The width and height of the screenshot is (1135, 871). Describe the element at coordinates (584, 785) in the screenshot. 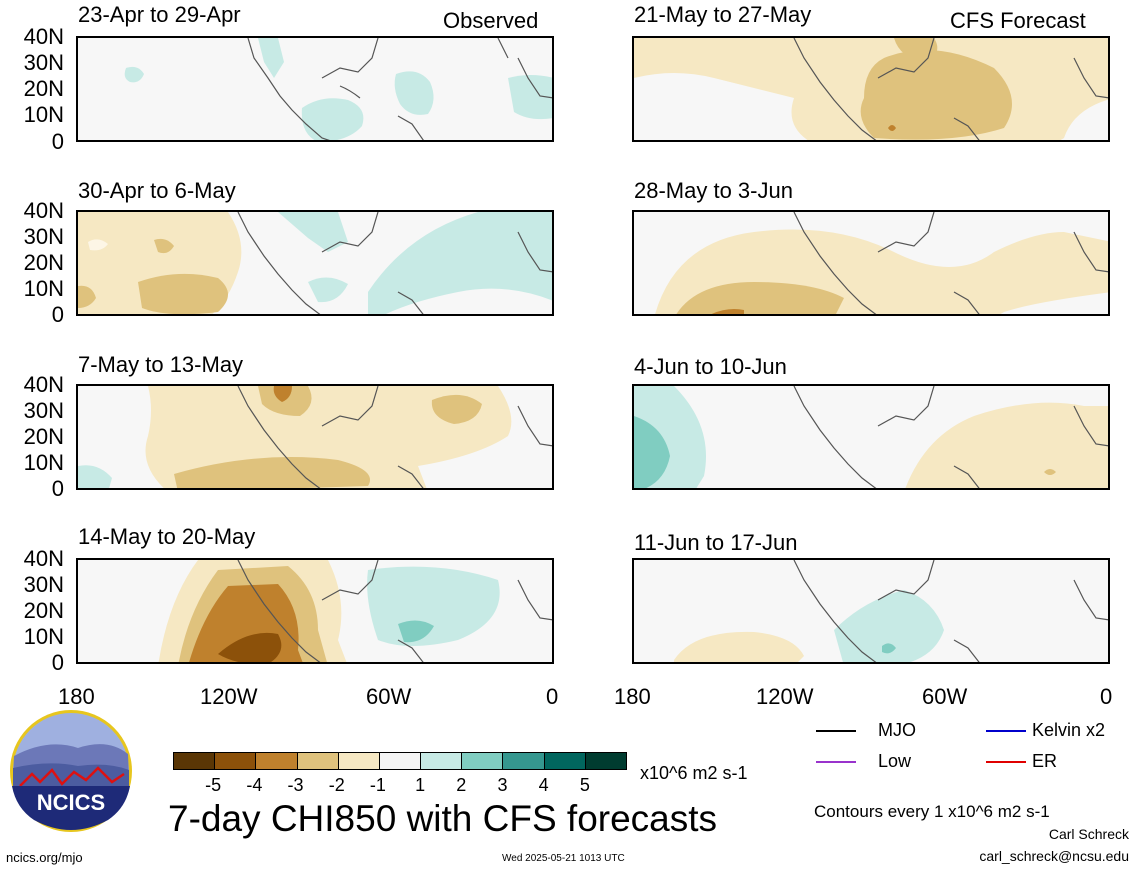

I see `colorbar-tick-label: 5` at that location.